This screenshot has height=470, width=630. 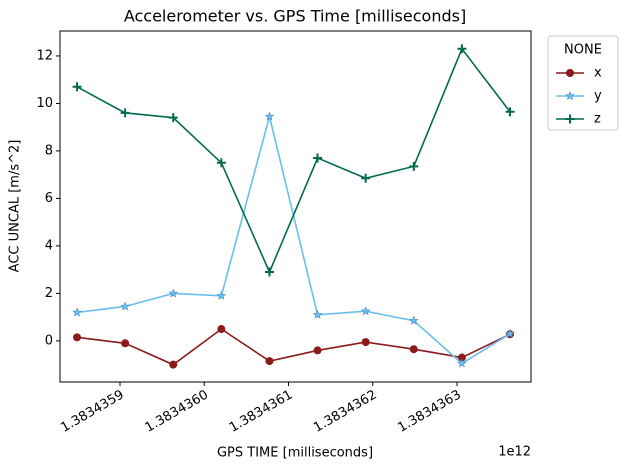 I want to click on x-offset-label: 1e12, so click(x=514, y=452).